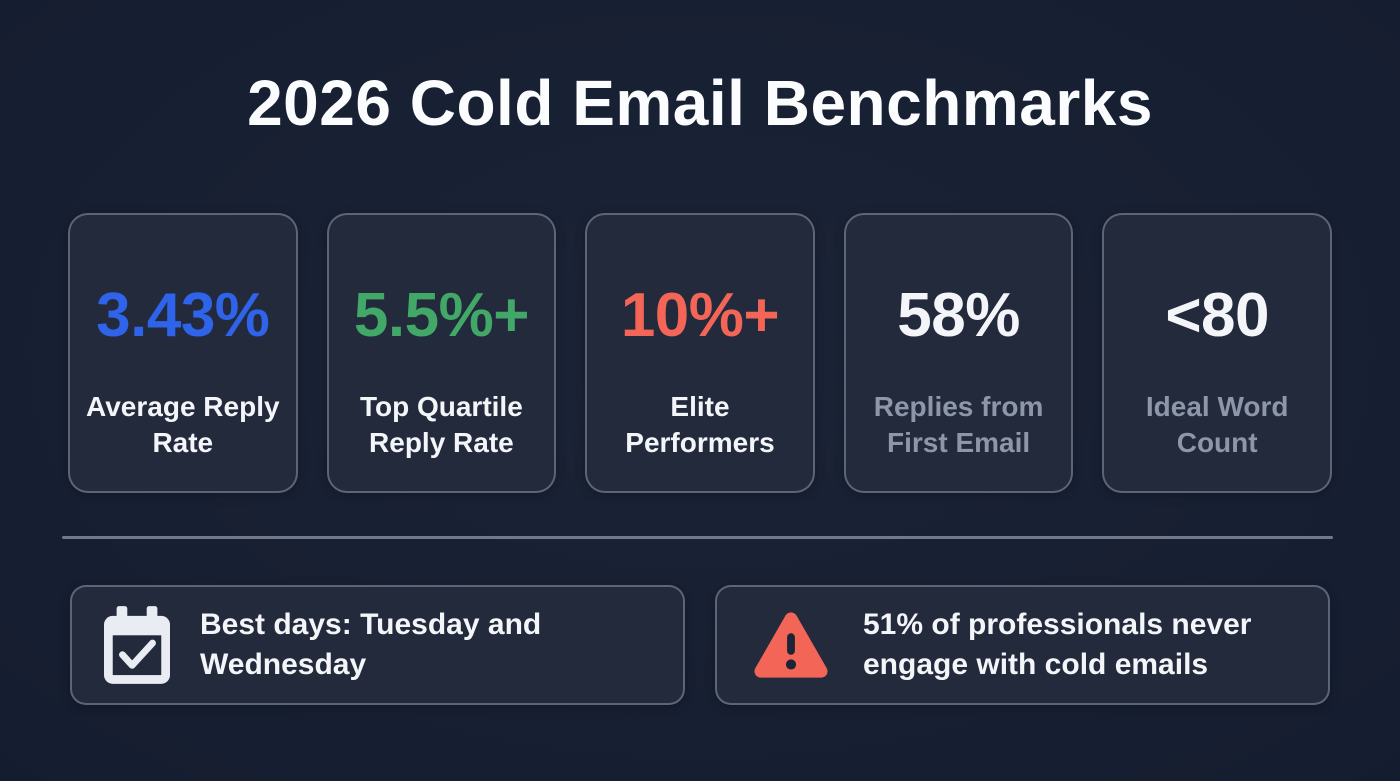  What do you see at coordinates (183, 425) in the screenshot?
I see `stat-label: Average Reply Rate` at bounding box center [183, 425].